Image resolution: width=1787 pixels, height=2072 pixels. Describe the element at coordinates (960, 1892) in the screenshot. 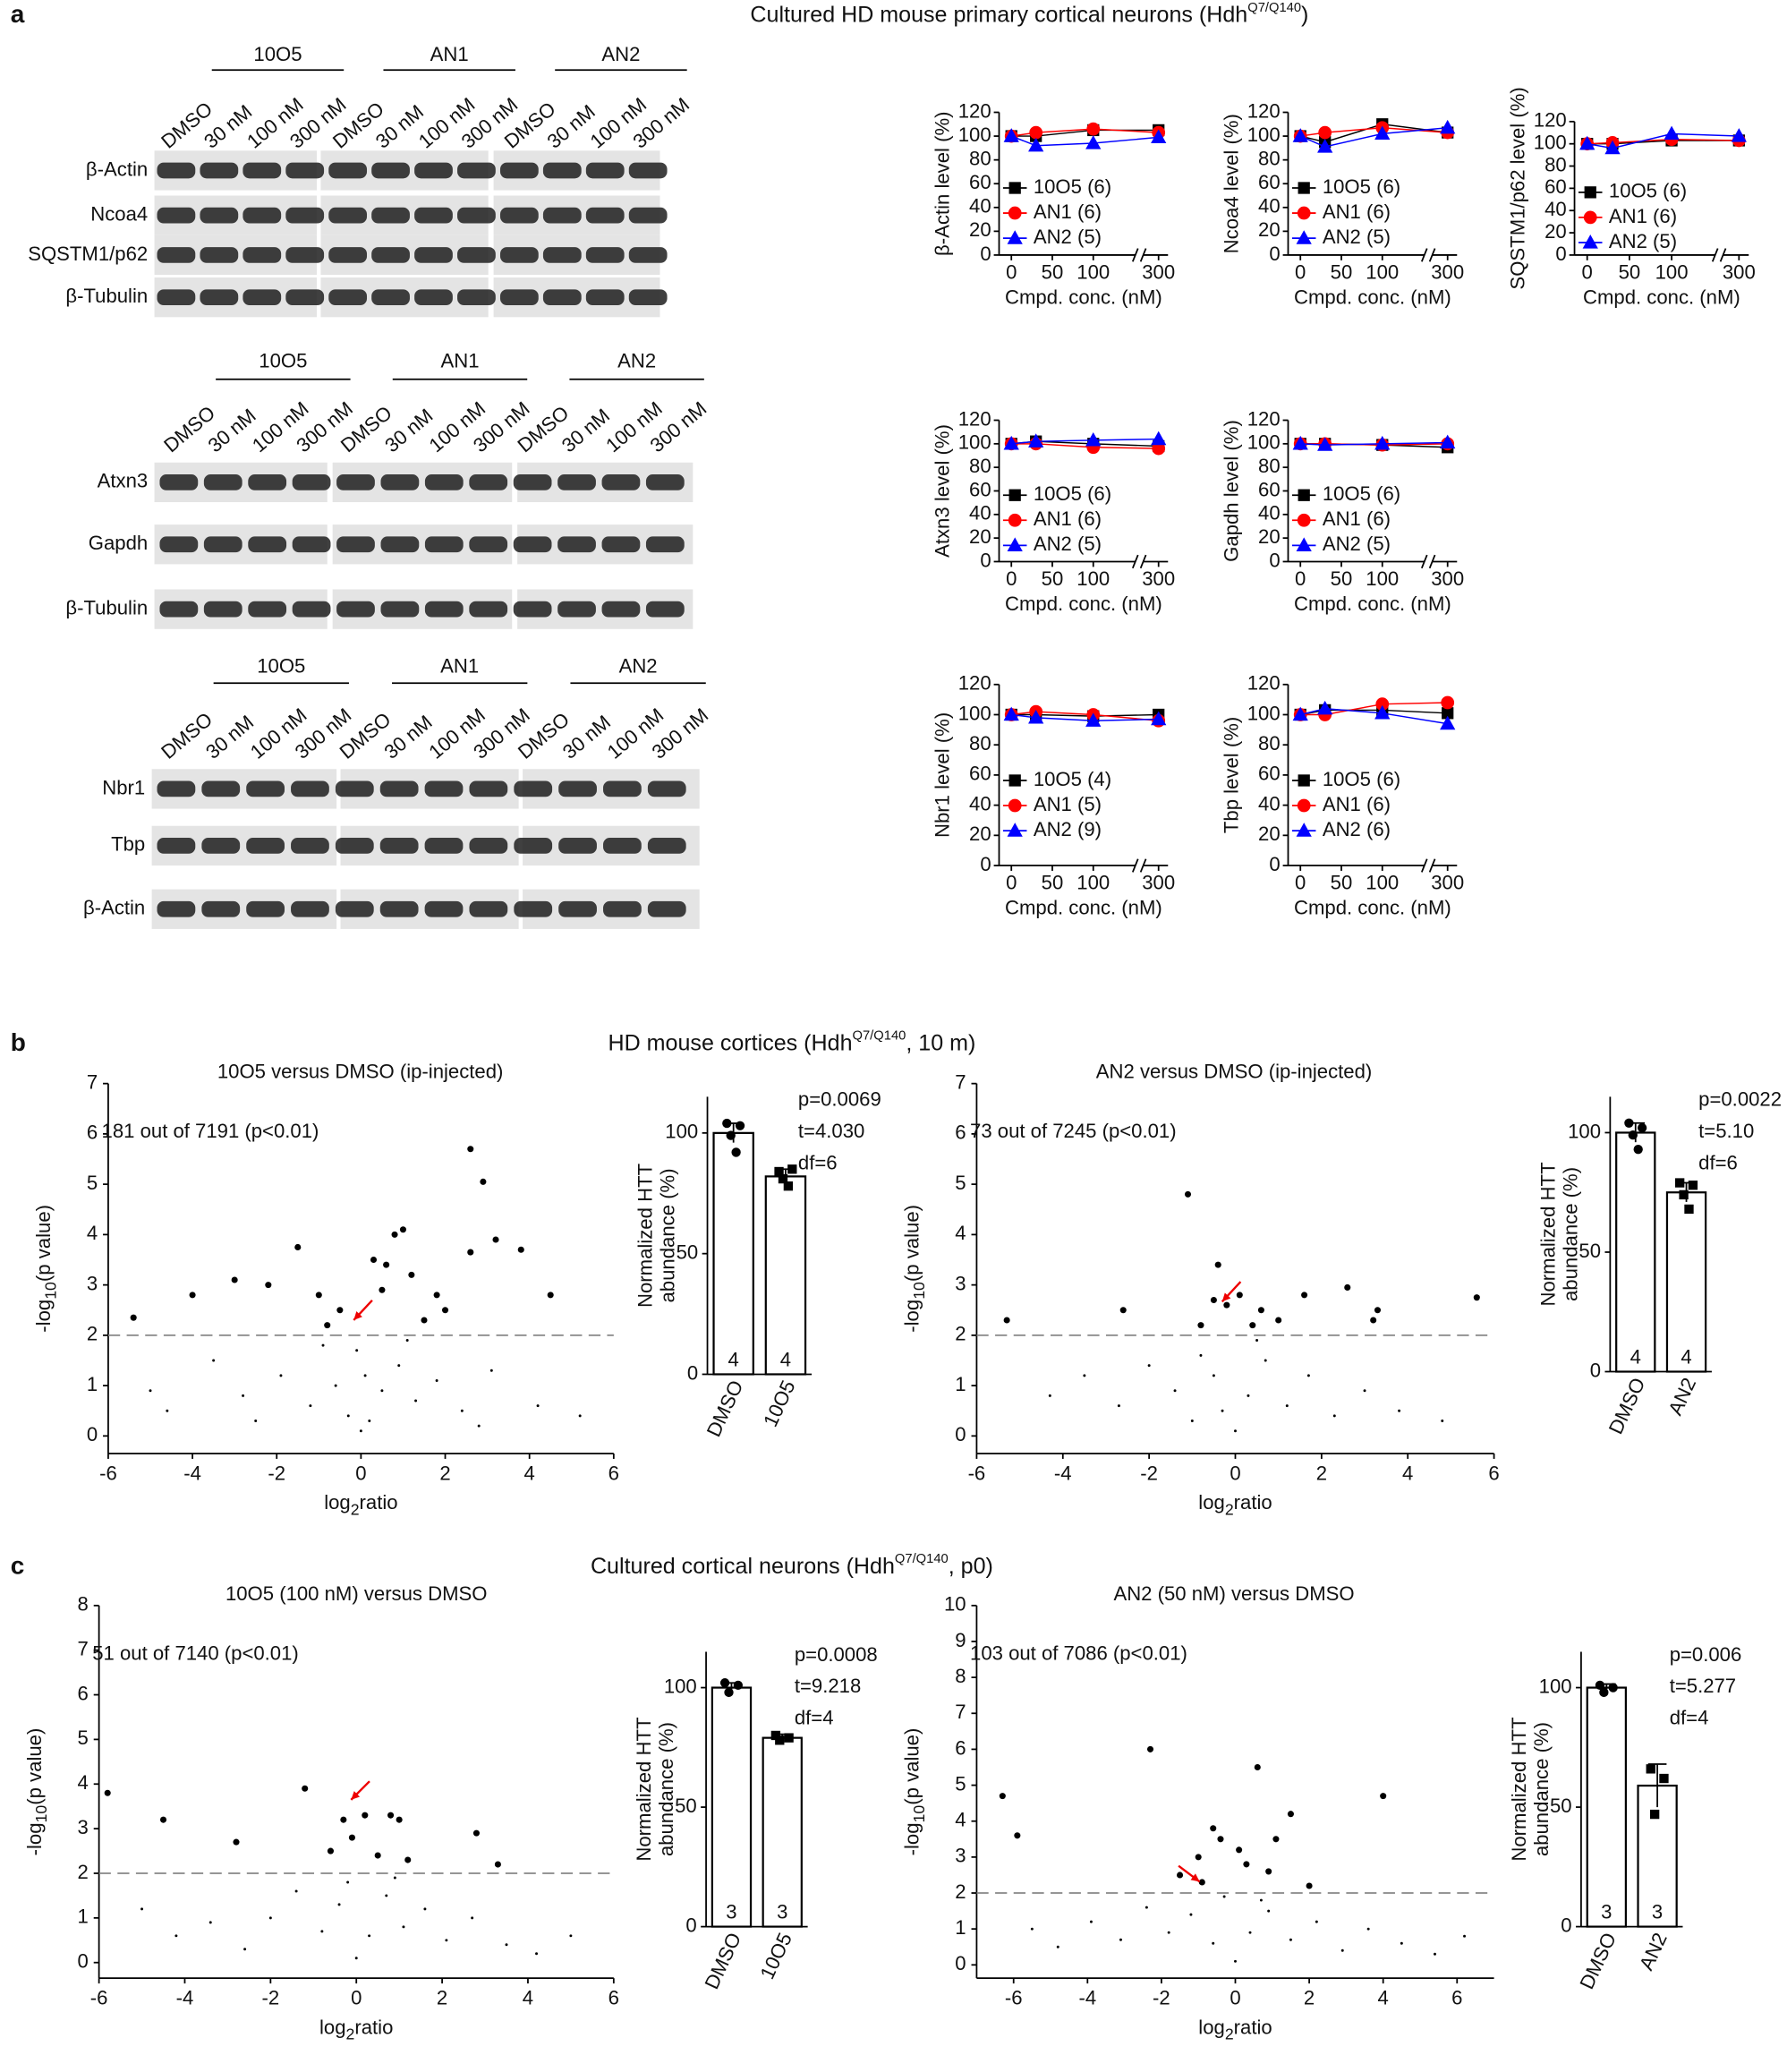

I see `y-tick-label: 2` at that location.